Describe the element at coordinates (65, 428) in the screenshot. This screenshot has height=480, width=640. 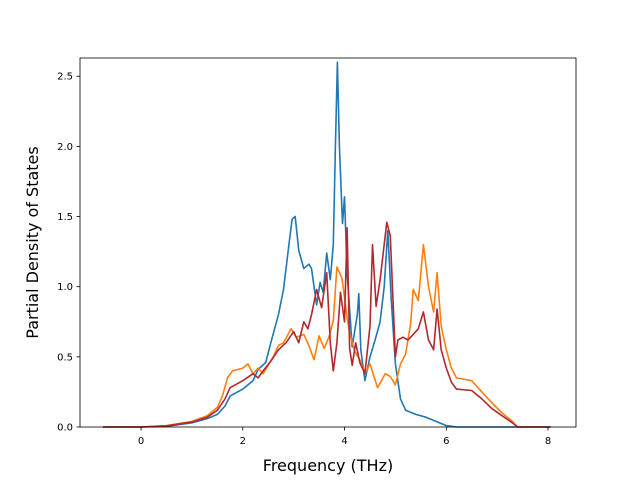
I see `y-tick-label: 0.0` at that location.